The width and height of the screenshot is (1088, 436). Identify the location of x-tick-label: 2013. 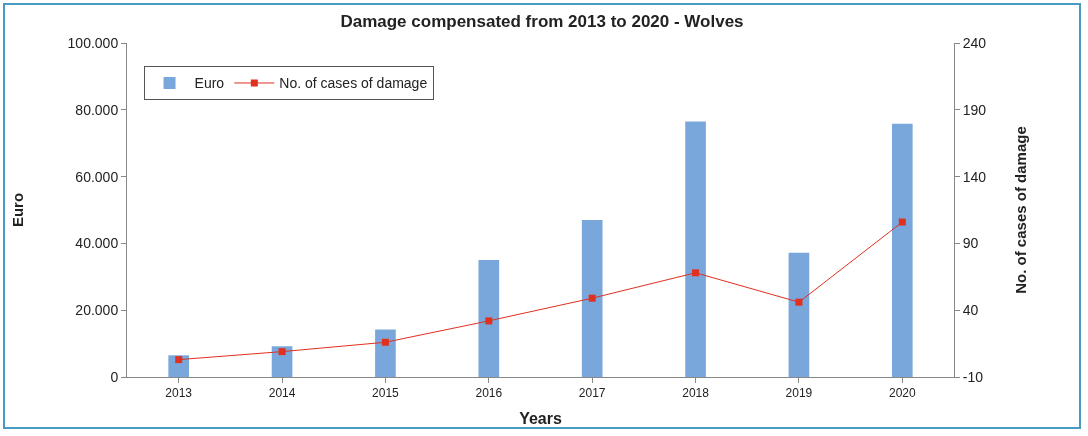
(179, 393).